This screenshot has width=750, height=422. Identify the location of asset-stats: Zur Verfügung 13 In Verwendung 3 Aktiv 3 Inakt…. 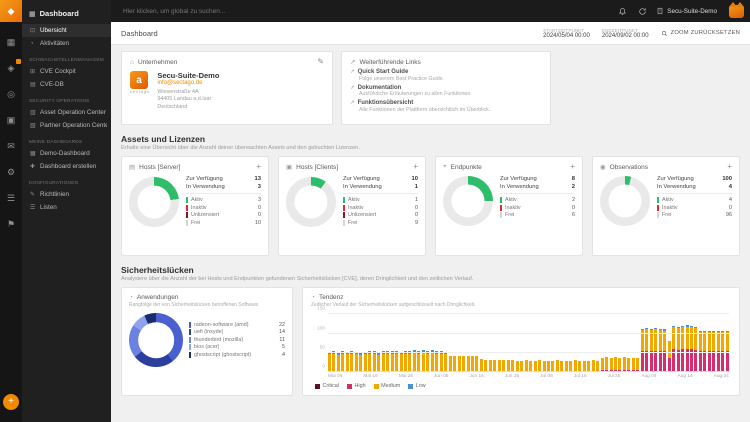
(220, 201).